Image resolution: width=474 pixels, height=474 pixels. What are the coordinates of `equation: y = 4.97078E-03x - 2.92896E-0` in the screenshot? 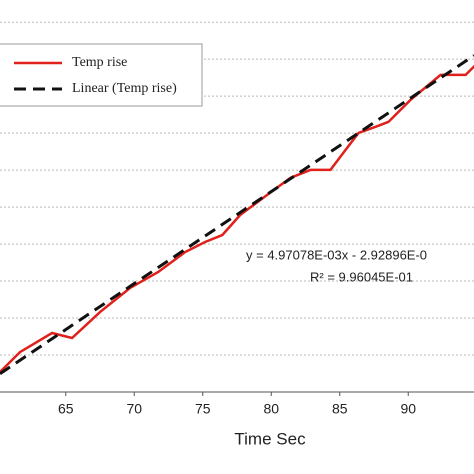 It's located at (336, 254).